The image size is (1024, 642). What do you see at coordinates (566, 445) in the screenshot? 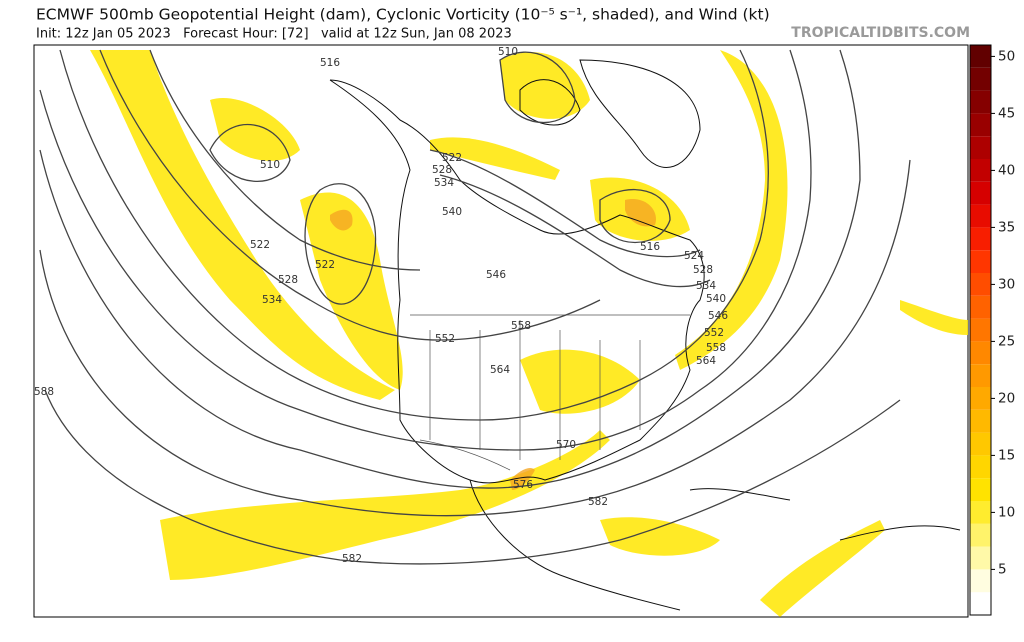
I see `contour-label: 570` at bounding box center [566, 445].